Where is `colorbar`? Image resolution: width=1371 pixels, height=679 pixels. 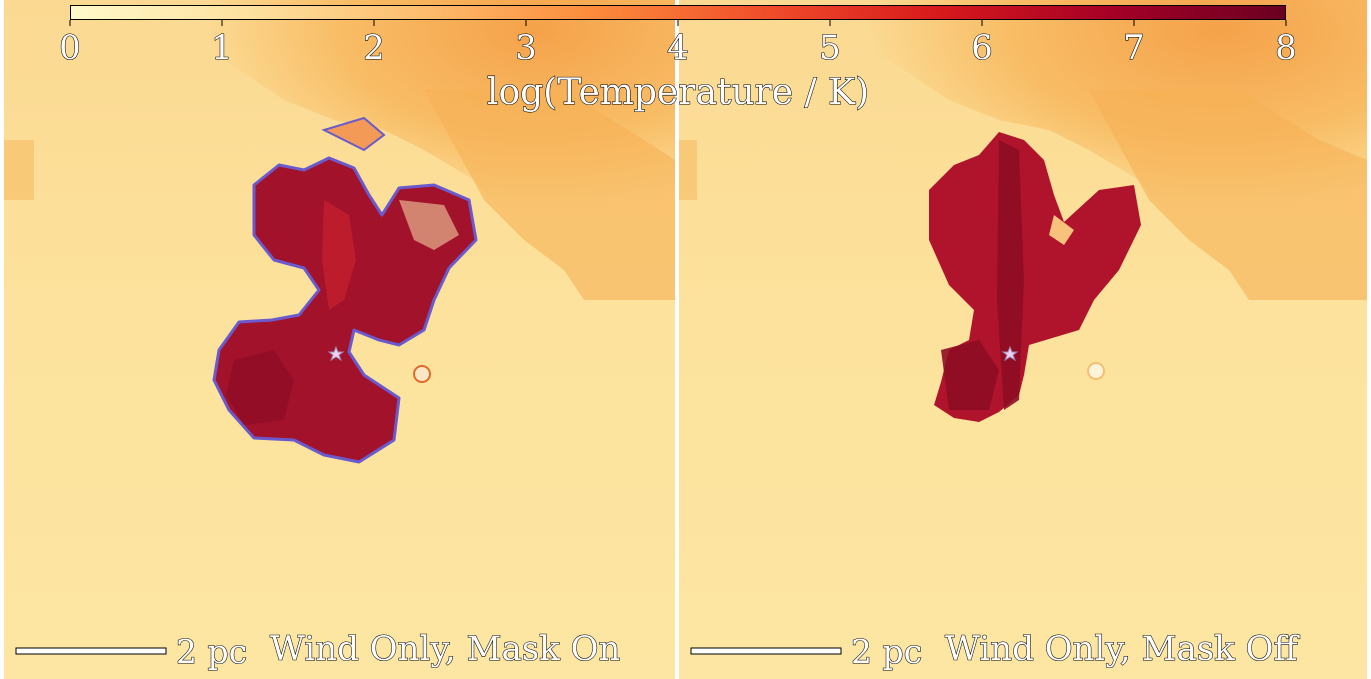 colorbar is located at coordinates (678, 12).